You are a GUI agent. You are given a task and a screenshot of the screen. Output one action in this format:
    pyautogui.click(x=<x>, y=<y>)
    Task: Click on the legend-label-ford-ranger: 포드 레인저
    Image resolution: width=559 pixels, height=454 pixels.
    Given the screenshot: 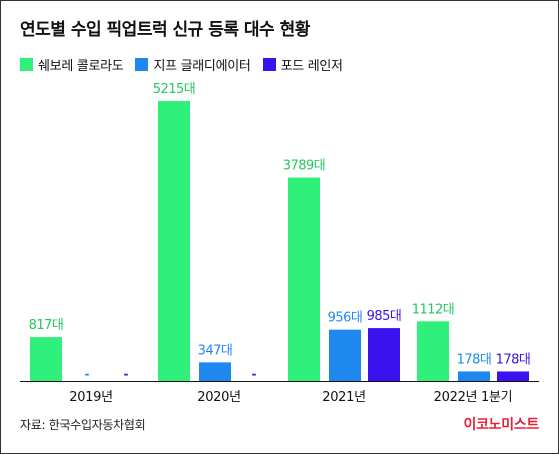 What is the action you would take?
    pyautogui.click(x=311, y=66)
    